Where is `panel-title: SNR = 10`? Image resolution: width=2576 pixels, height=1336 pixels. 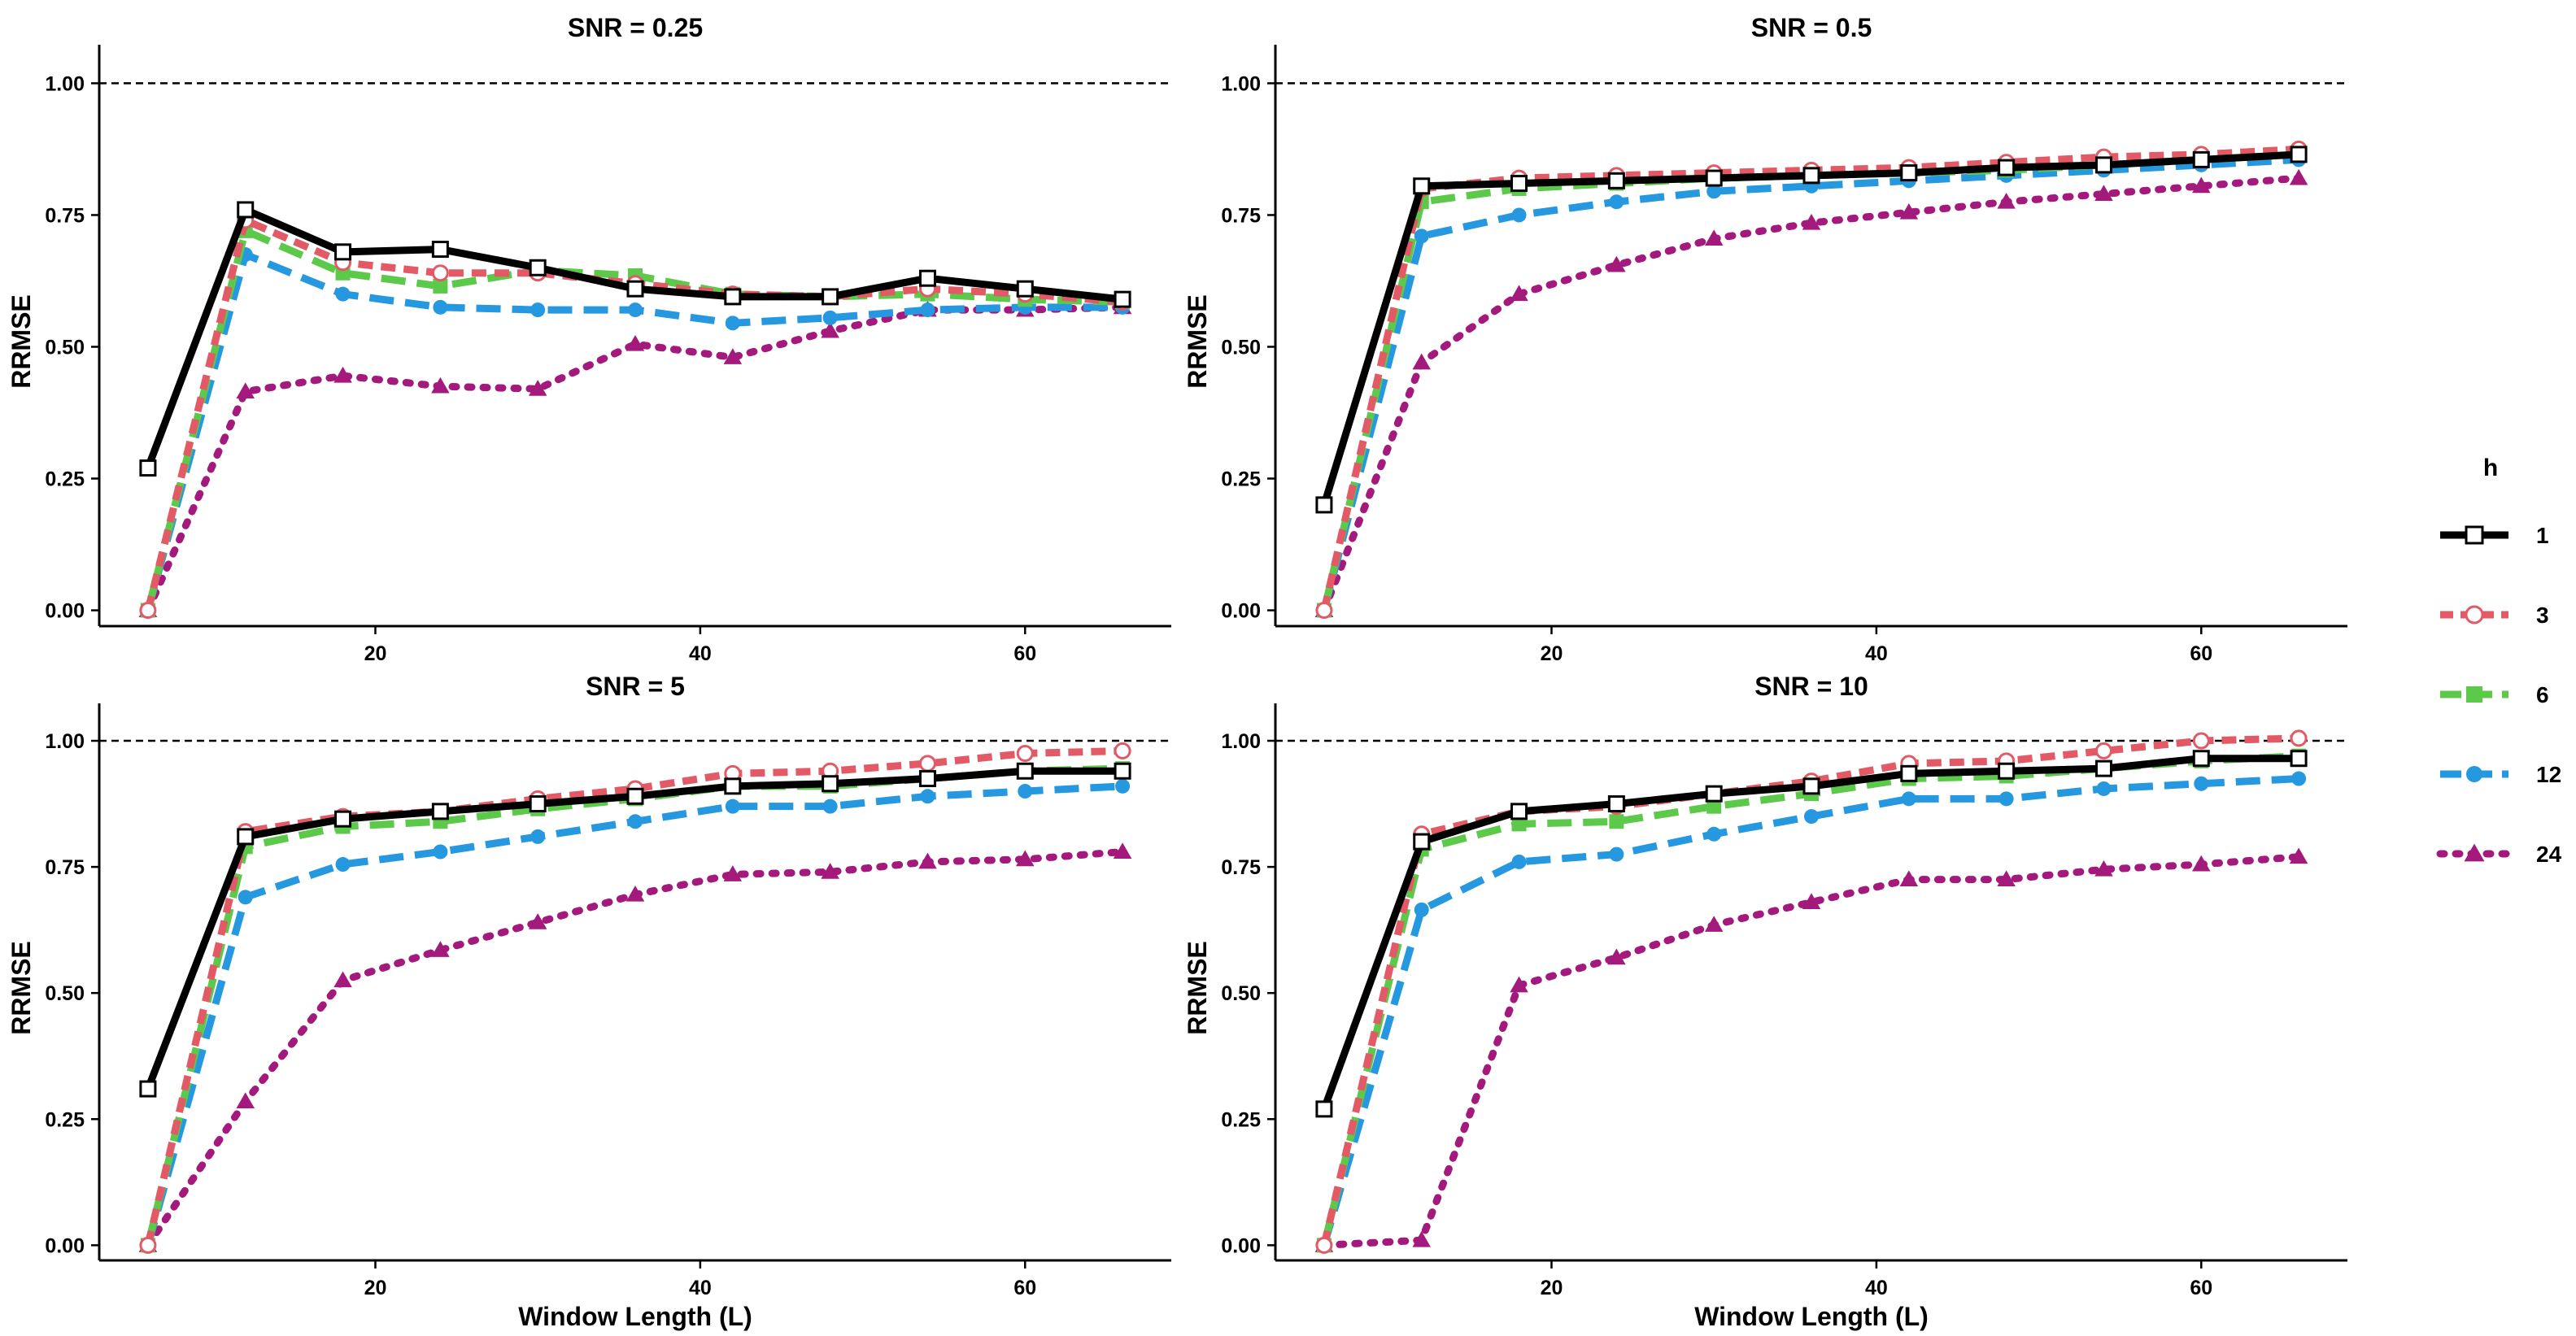
panel-title: SNR = 10 is located at coordinates (1811, 686).